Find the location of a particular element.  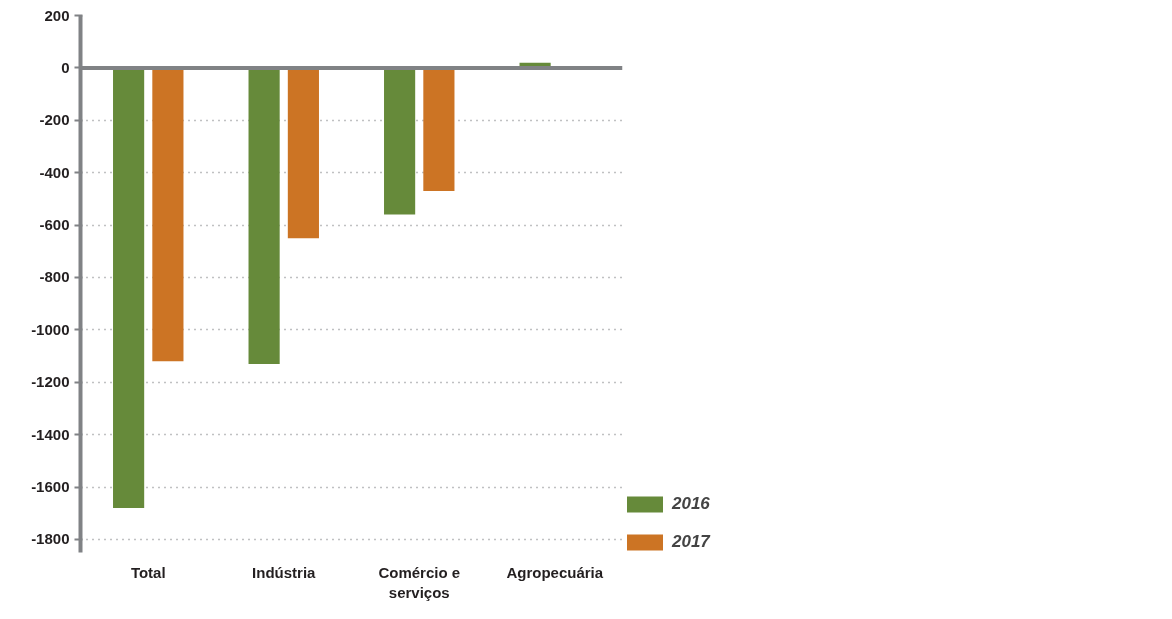

y-tick-label: -400 is located at coordinates (54, 172).